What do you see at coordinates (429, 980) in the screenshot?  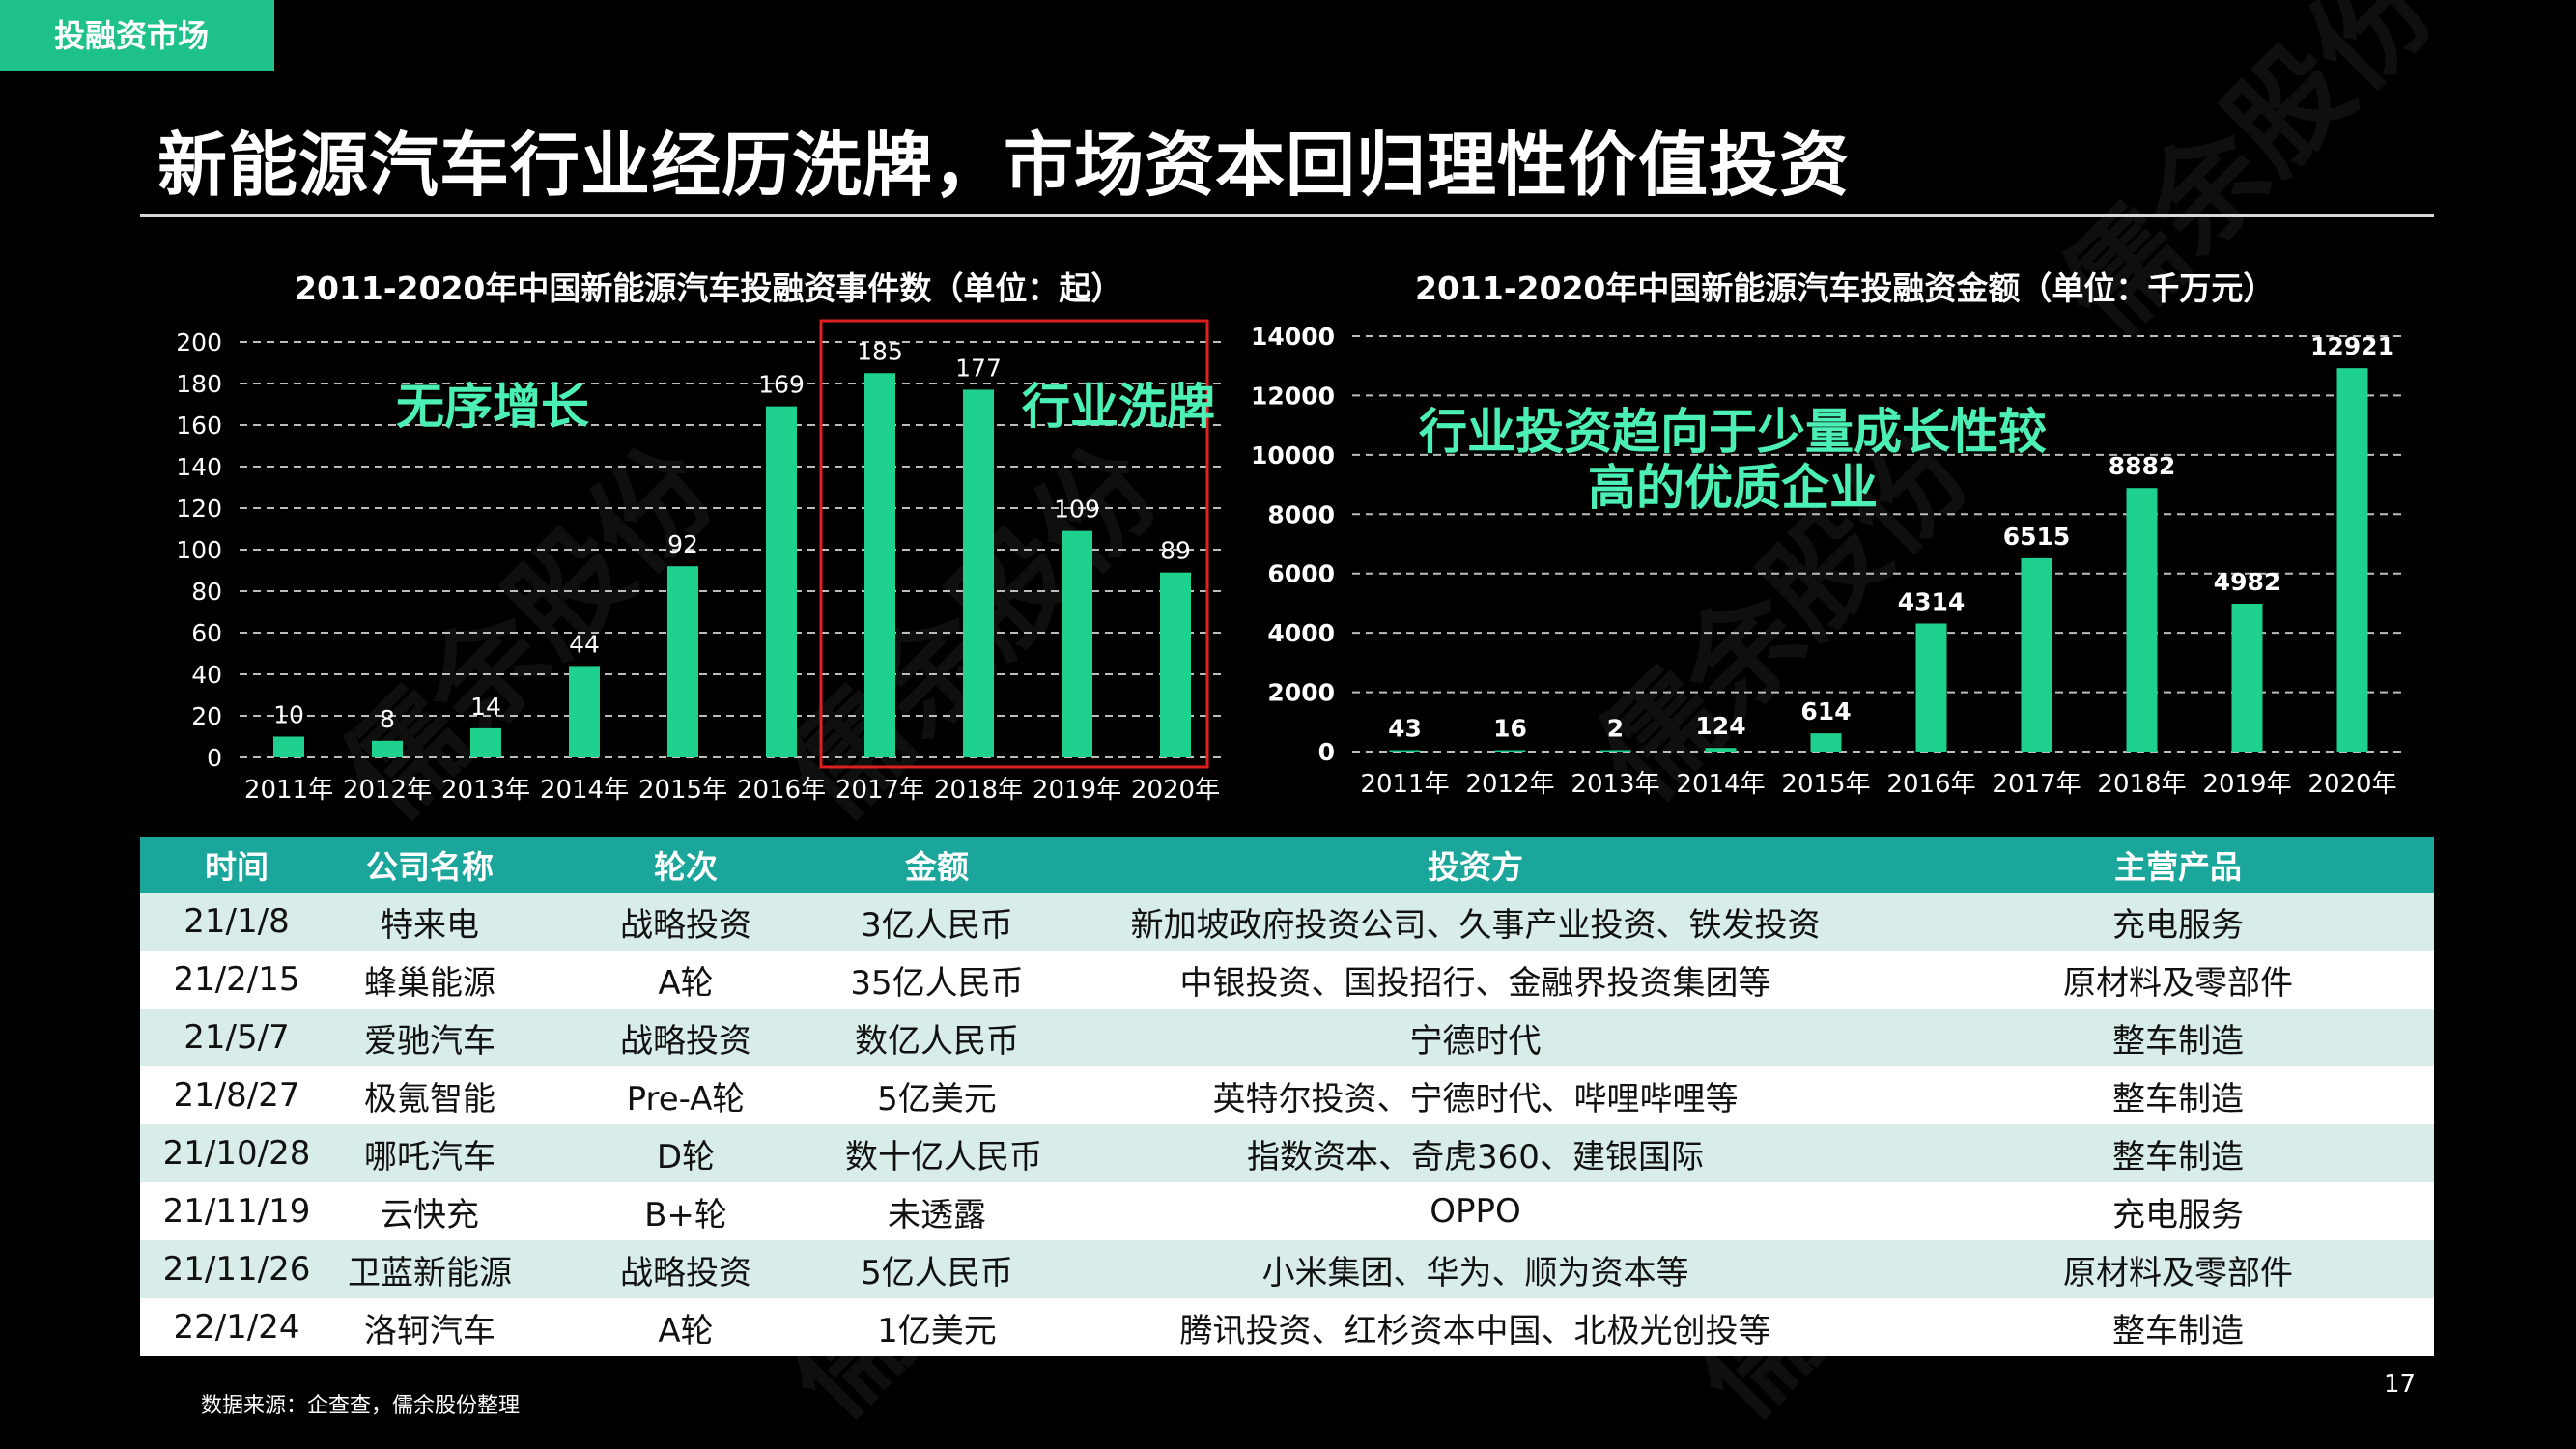 I see `company-cell: 蜂巢能源` at bounding box center [429, 980].